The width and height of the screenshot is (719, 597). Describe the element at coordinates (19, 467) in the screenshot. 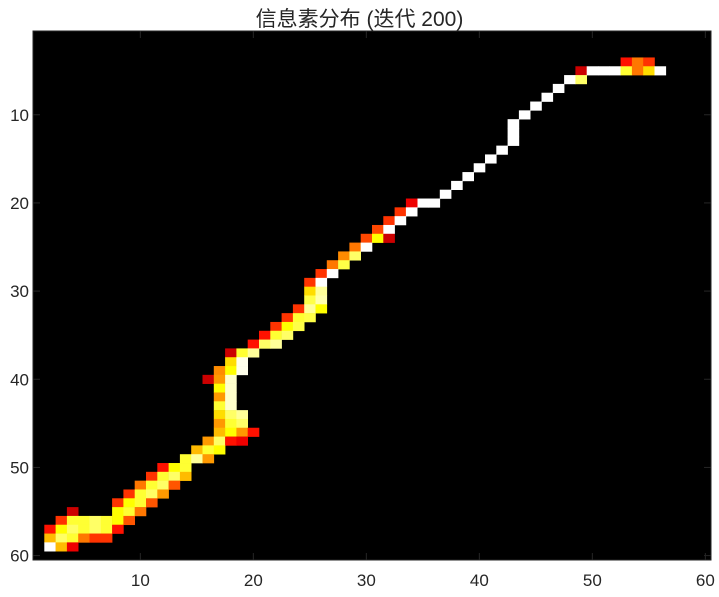

I see `y-tick-label: 50` at that location.